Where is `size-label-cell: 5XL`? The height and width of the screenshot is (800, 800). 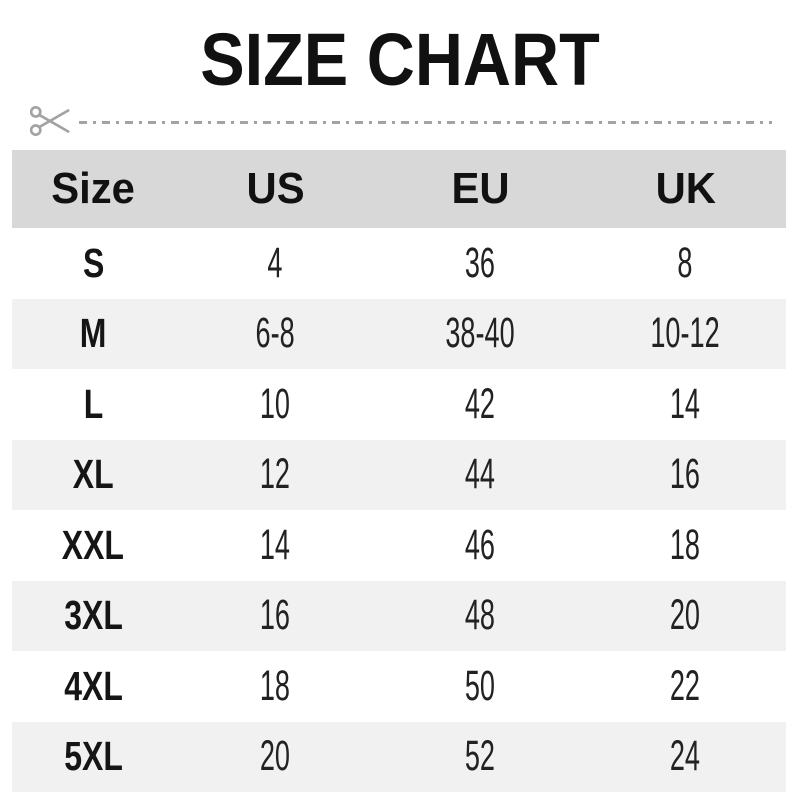
size-label-cell: 5XL is located at coordinates (93, 756).